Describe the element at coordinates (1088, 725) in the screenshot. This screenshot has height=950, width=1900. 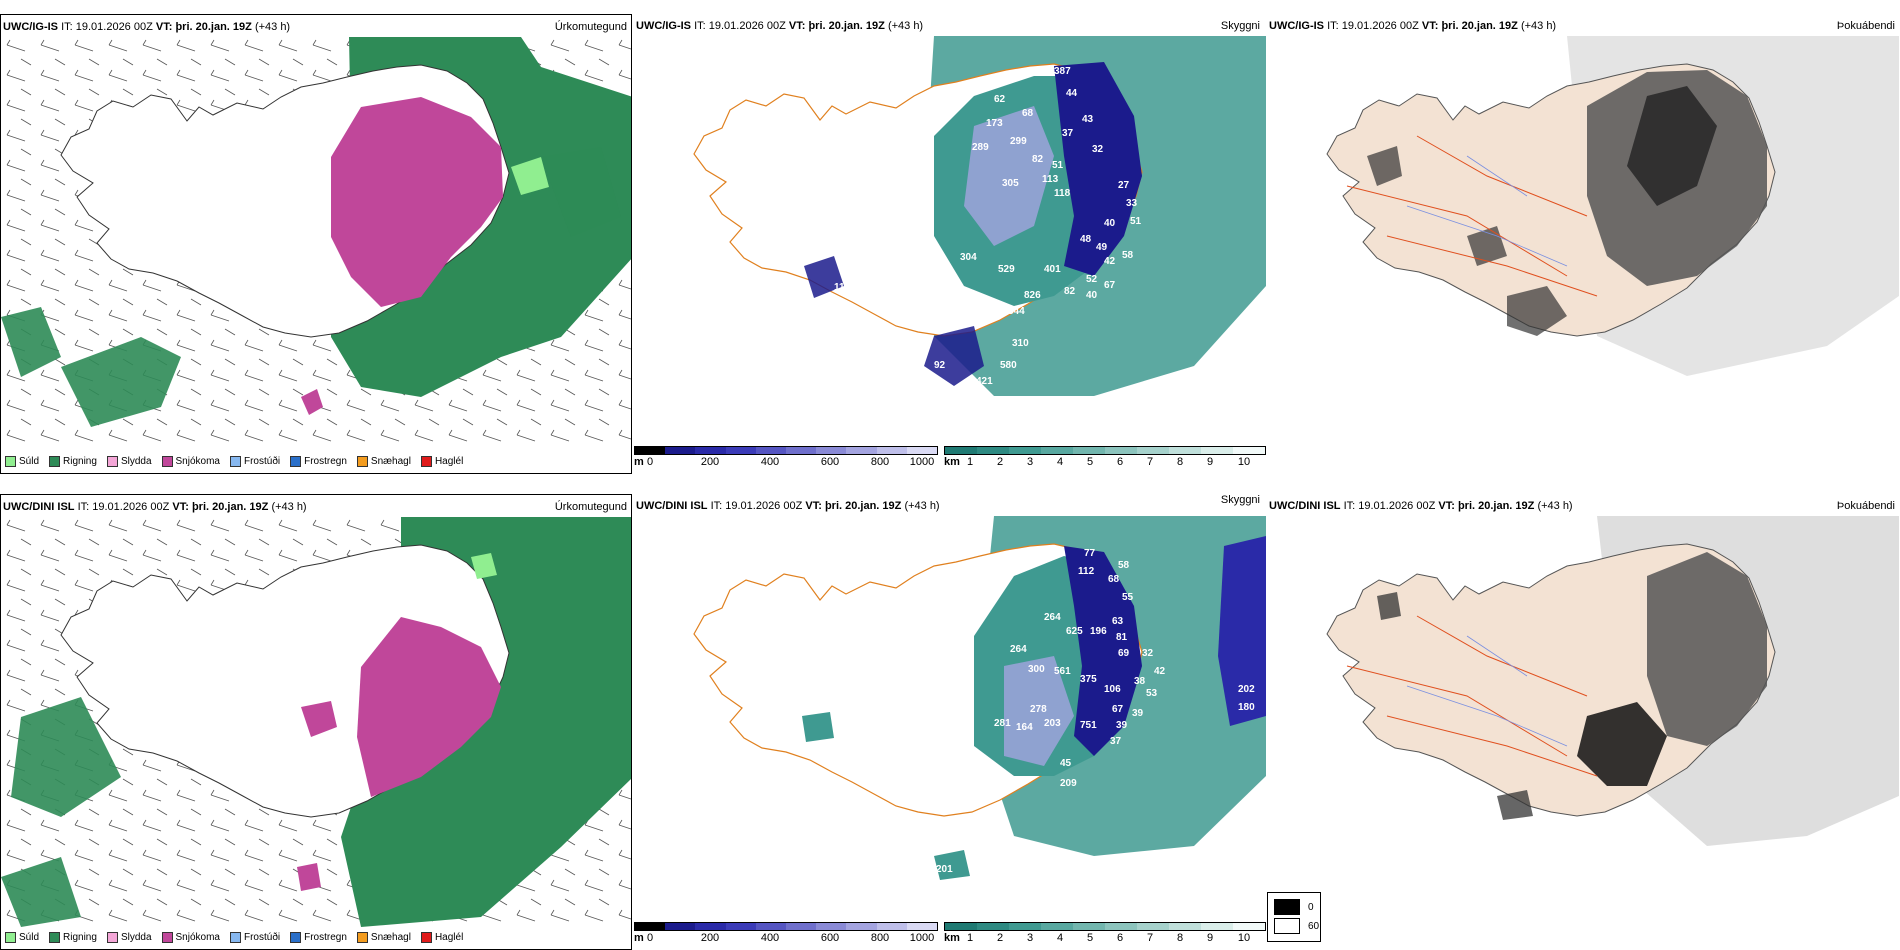
I see `vis-label: 751` at that location.